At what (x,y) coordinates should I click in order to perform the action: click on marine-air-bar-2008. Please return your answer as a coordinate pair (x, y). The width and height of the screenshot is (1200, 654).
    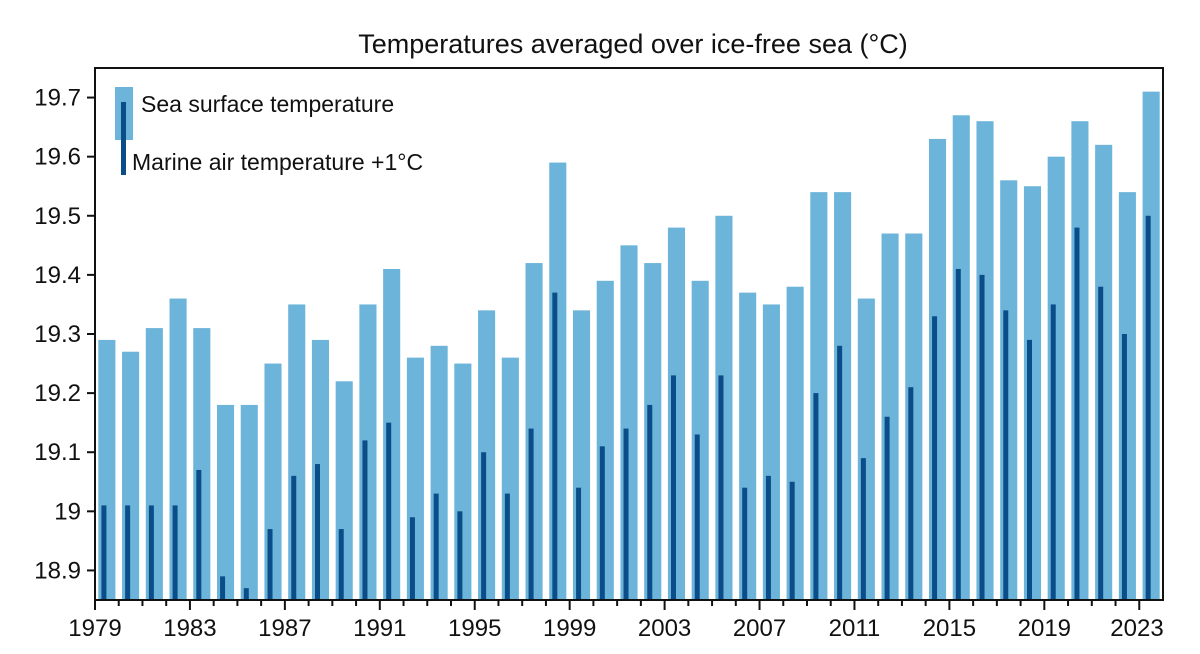
    Looking at the image, I should click on (792, 540).